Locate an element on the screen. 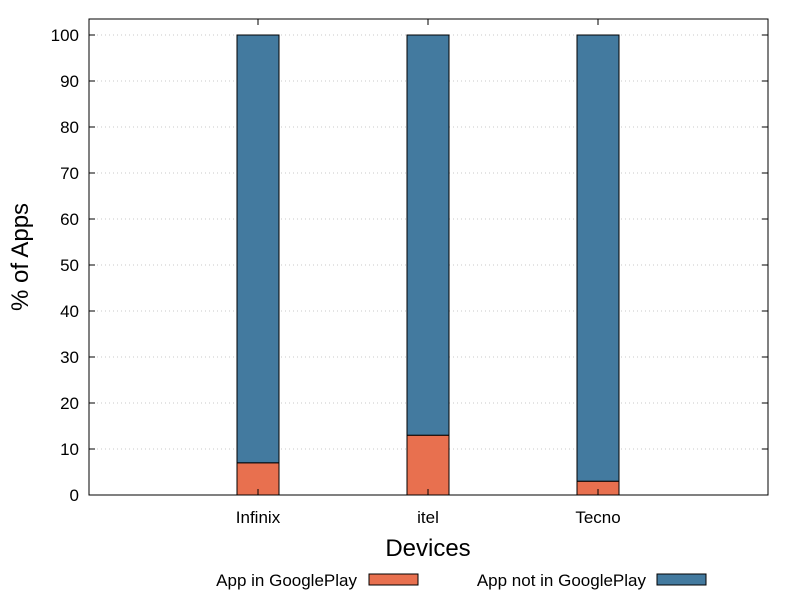  y-tick-label: 60 is located at coordinates (69, 219).